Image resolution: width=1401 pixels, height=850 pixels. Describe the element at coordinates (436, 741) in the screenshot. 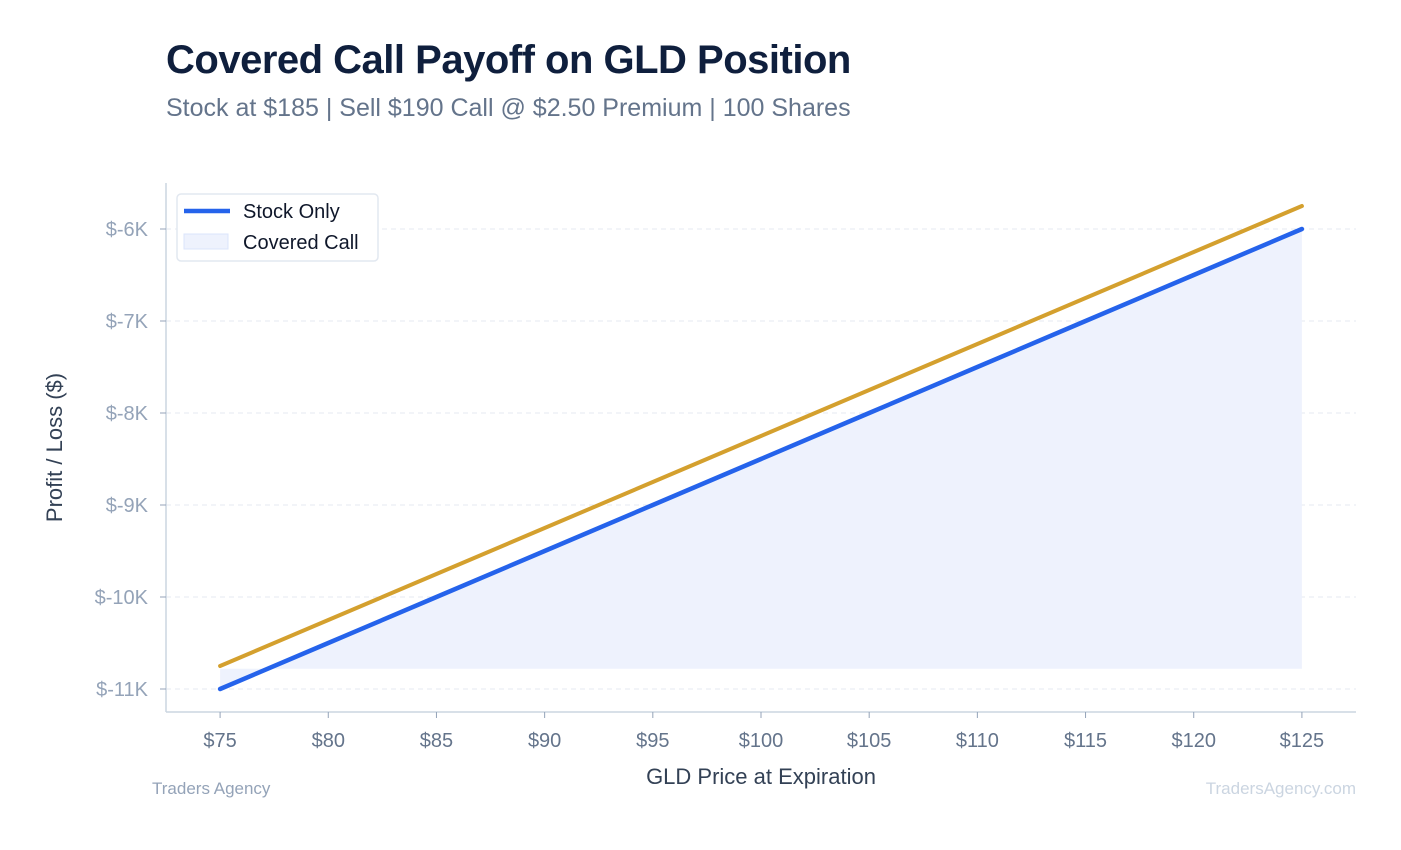

I see `x-tick-label: $85` at that location.